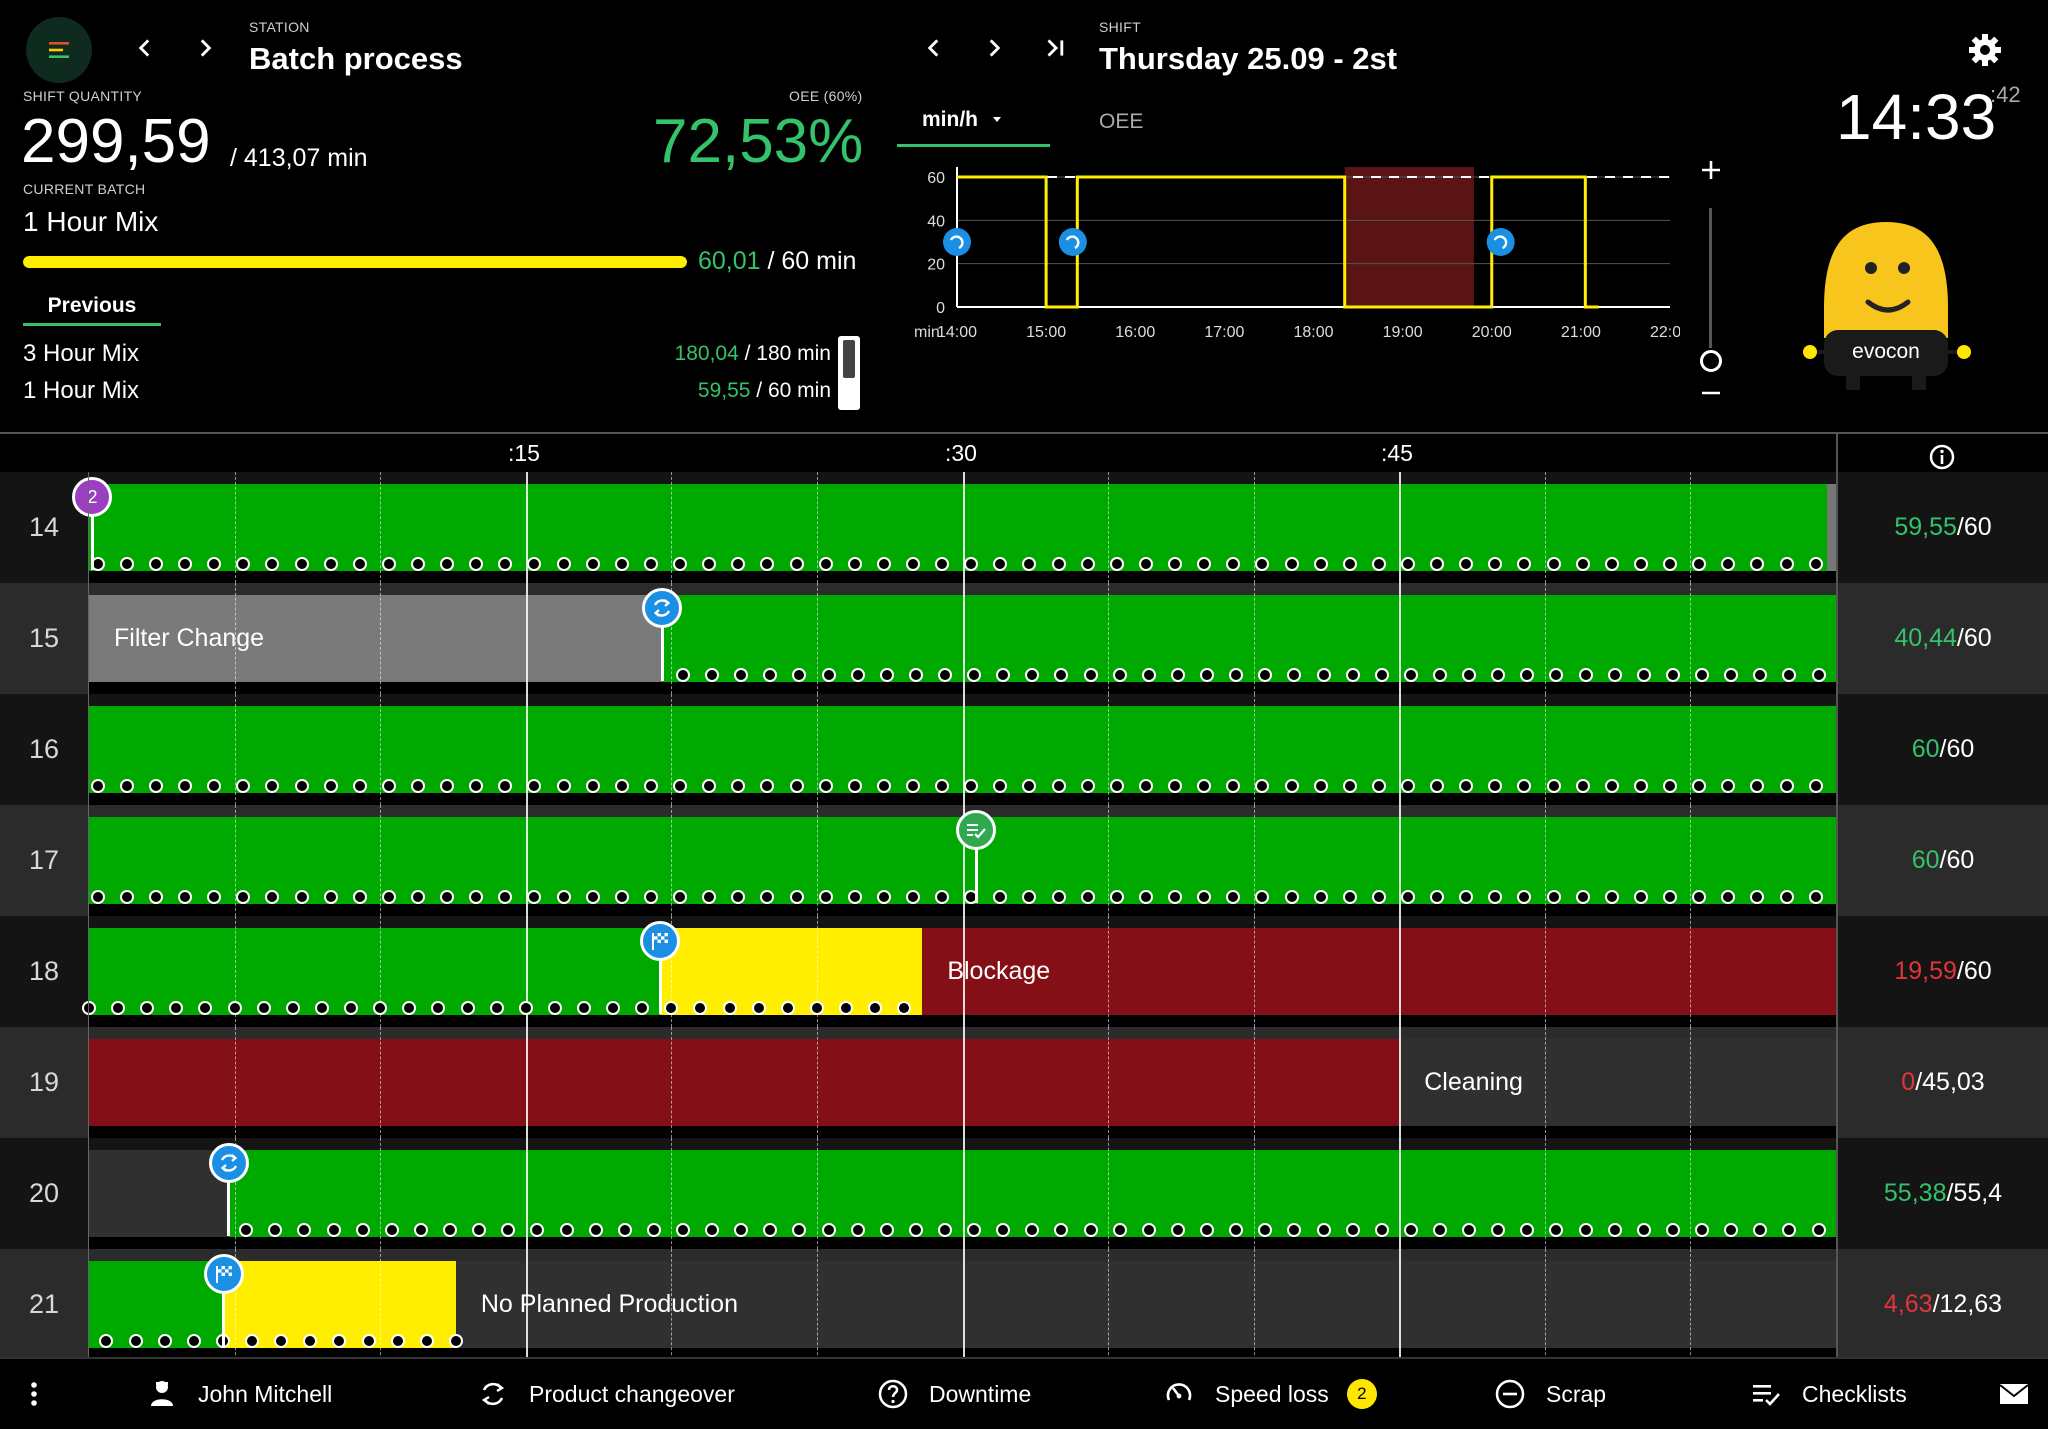 The width and height of the screenshot is (2048, 1429). Describe the element at coordinates (994, 48) in the screenshot. I see `shift-next-button` at that location.